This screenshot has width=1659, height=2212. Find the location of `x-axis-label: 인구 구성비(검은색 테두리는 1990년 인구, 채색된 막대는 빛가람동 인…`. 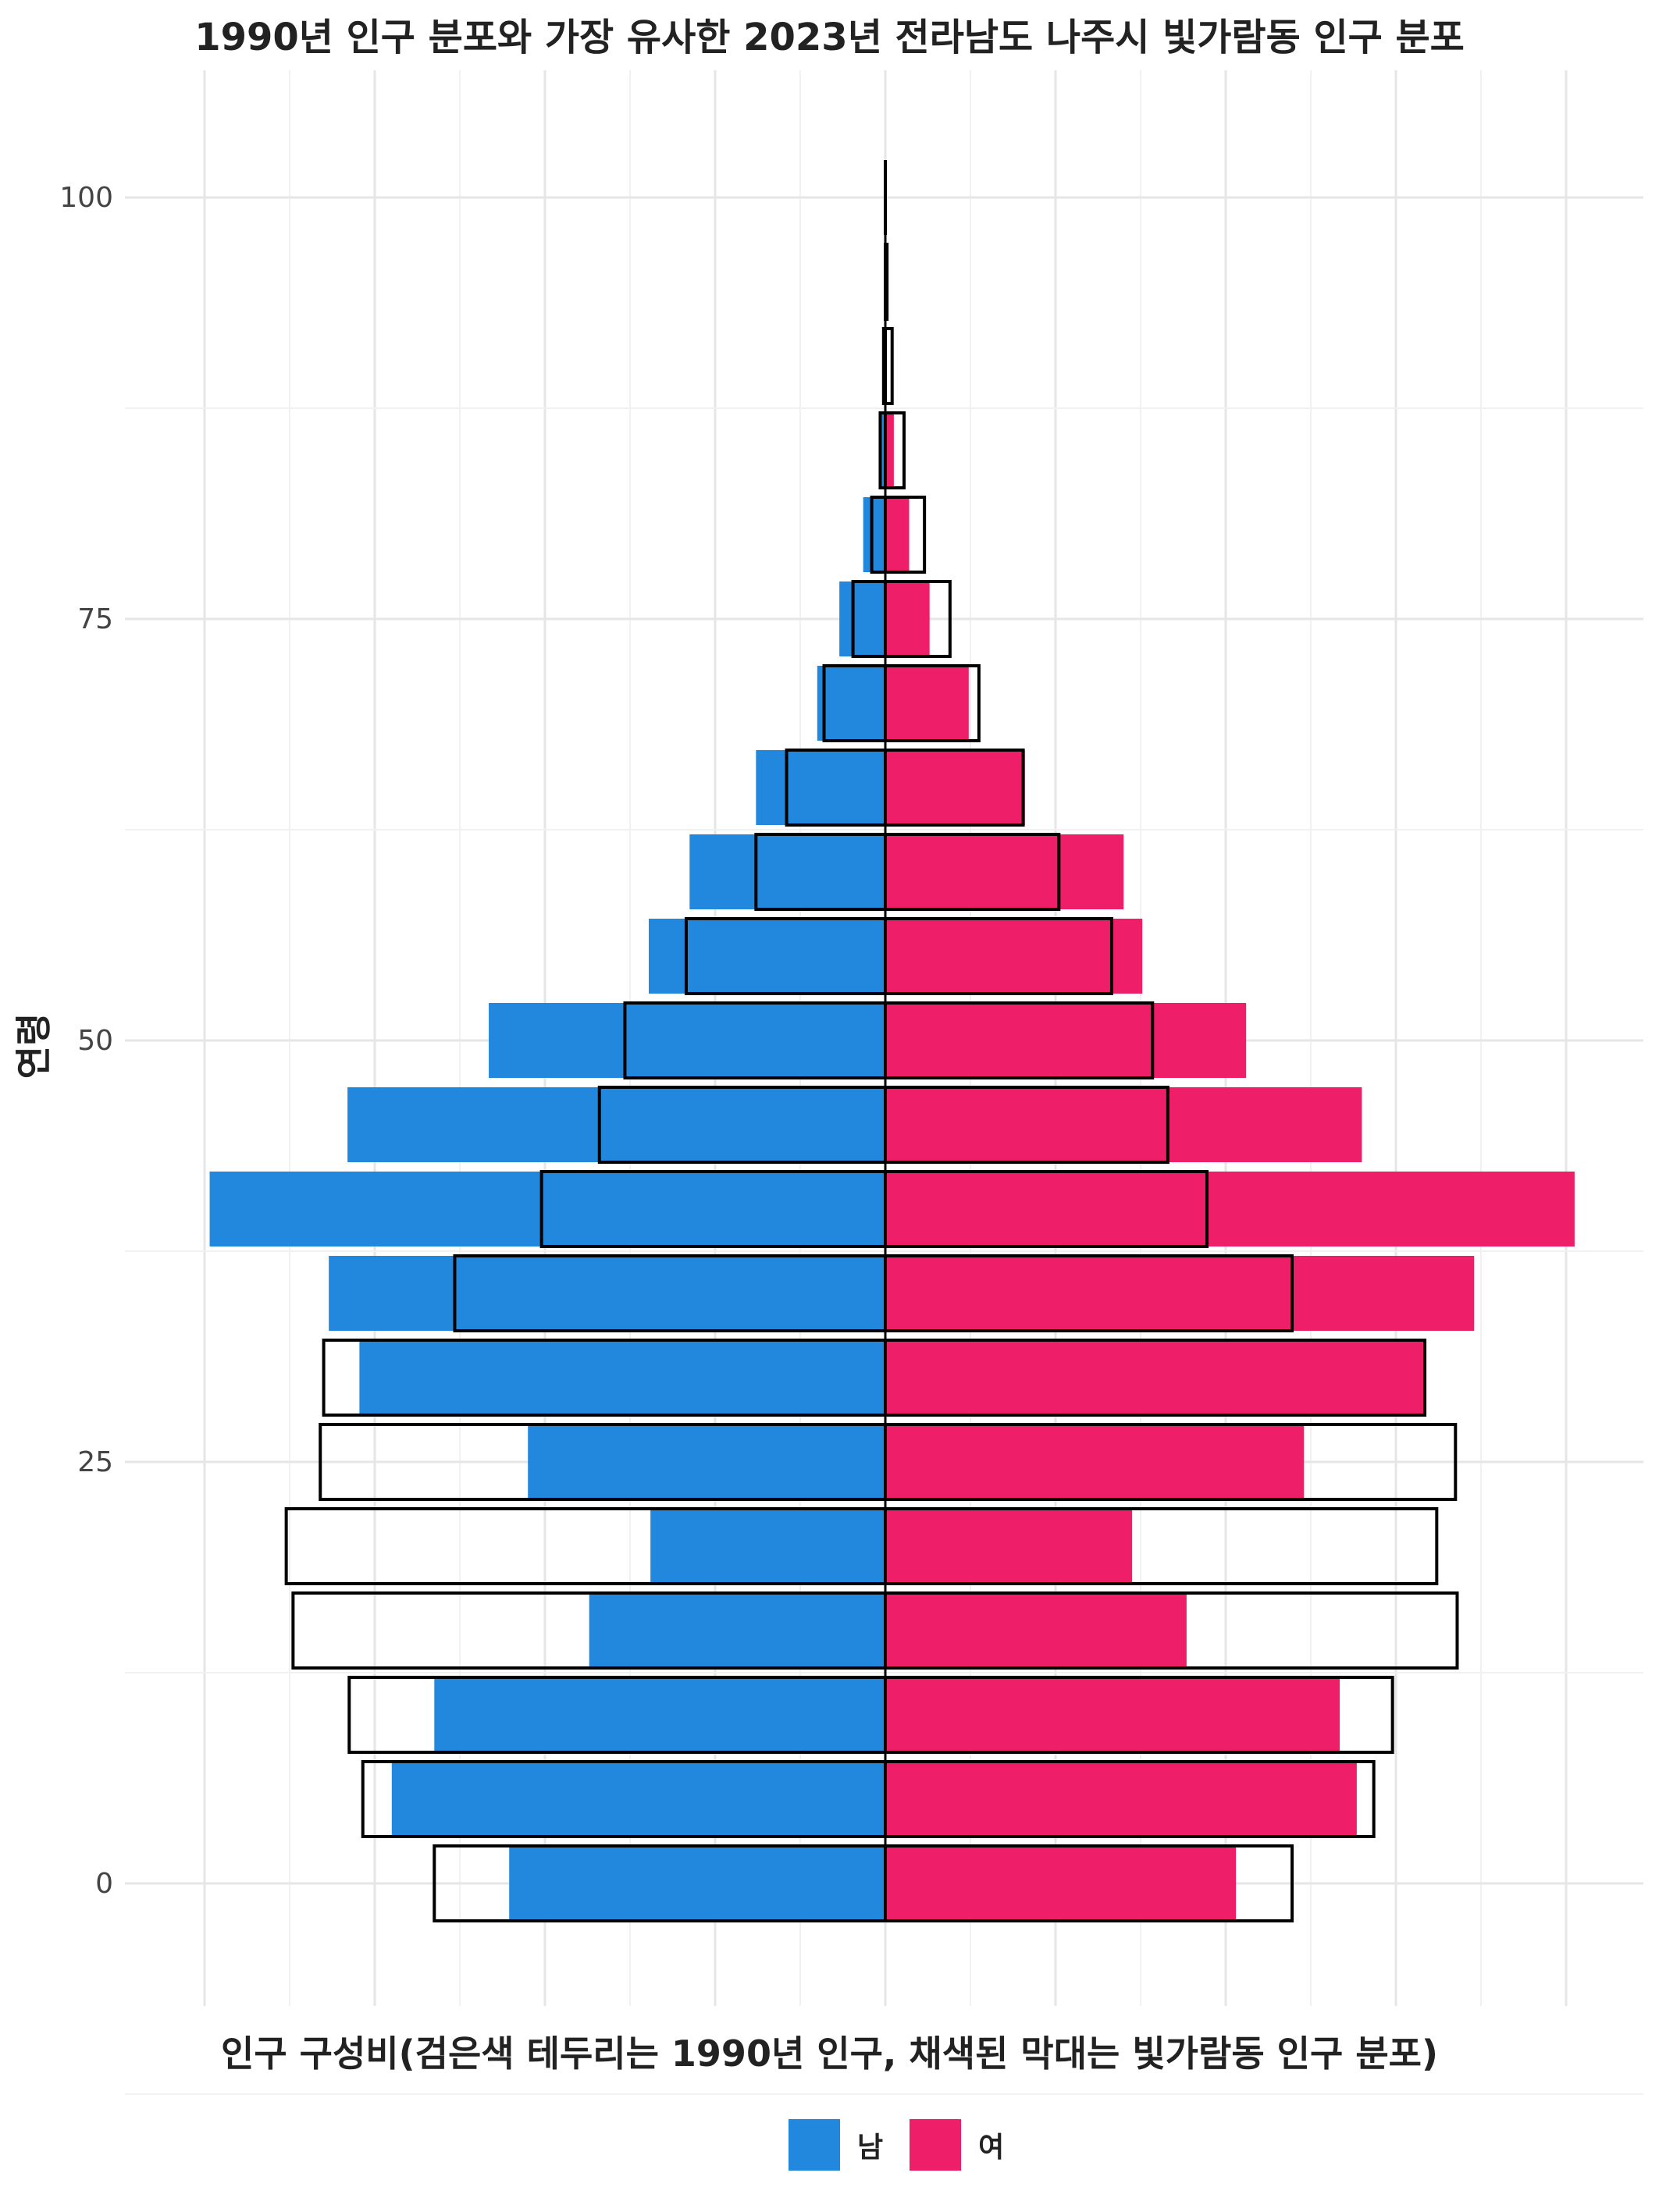

x-axis-label: 인구 구성비(검은색 테두리는 1990년 인구, 채색된 막대는 빛가람동 인… is located at coordinates (829, 2053).